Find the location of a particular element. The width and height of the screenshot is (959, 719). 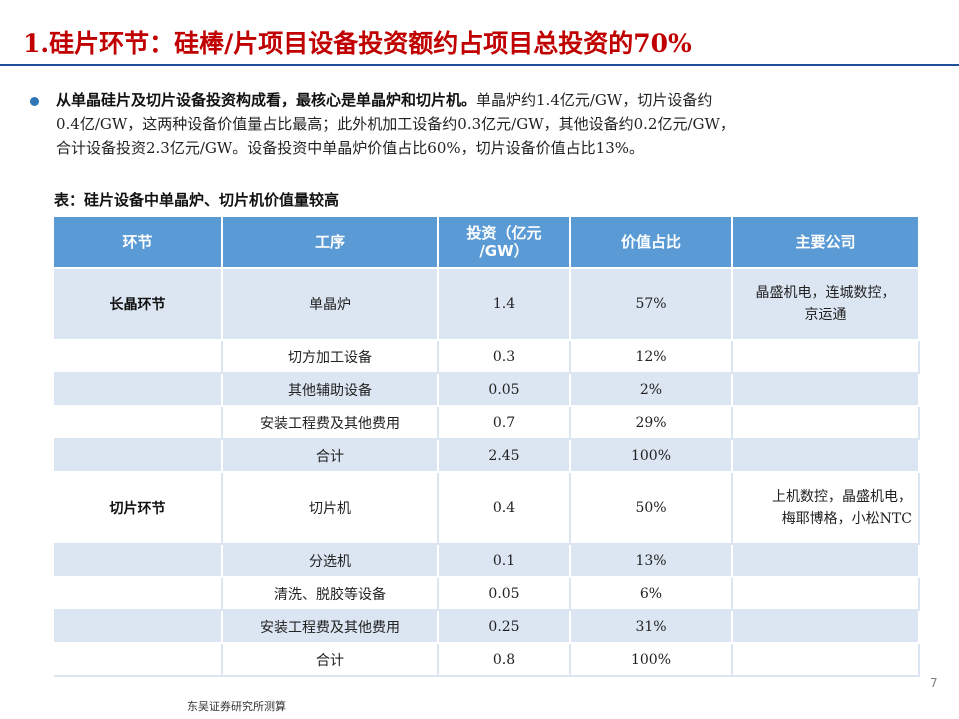

bullet-dot-icon is located at coordinates (34, 101).